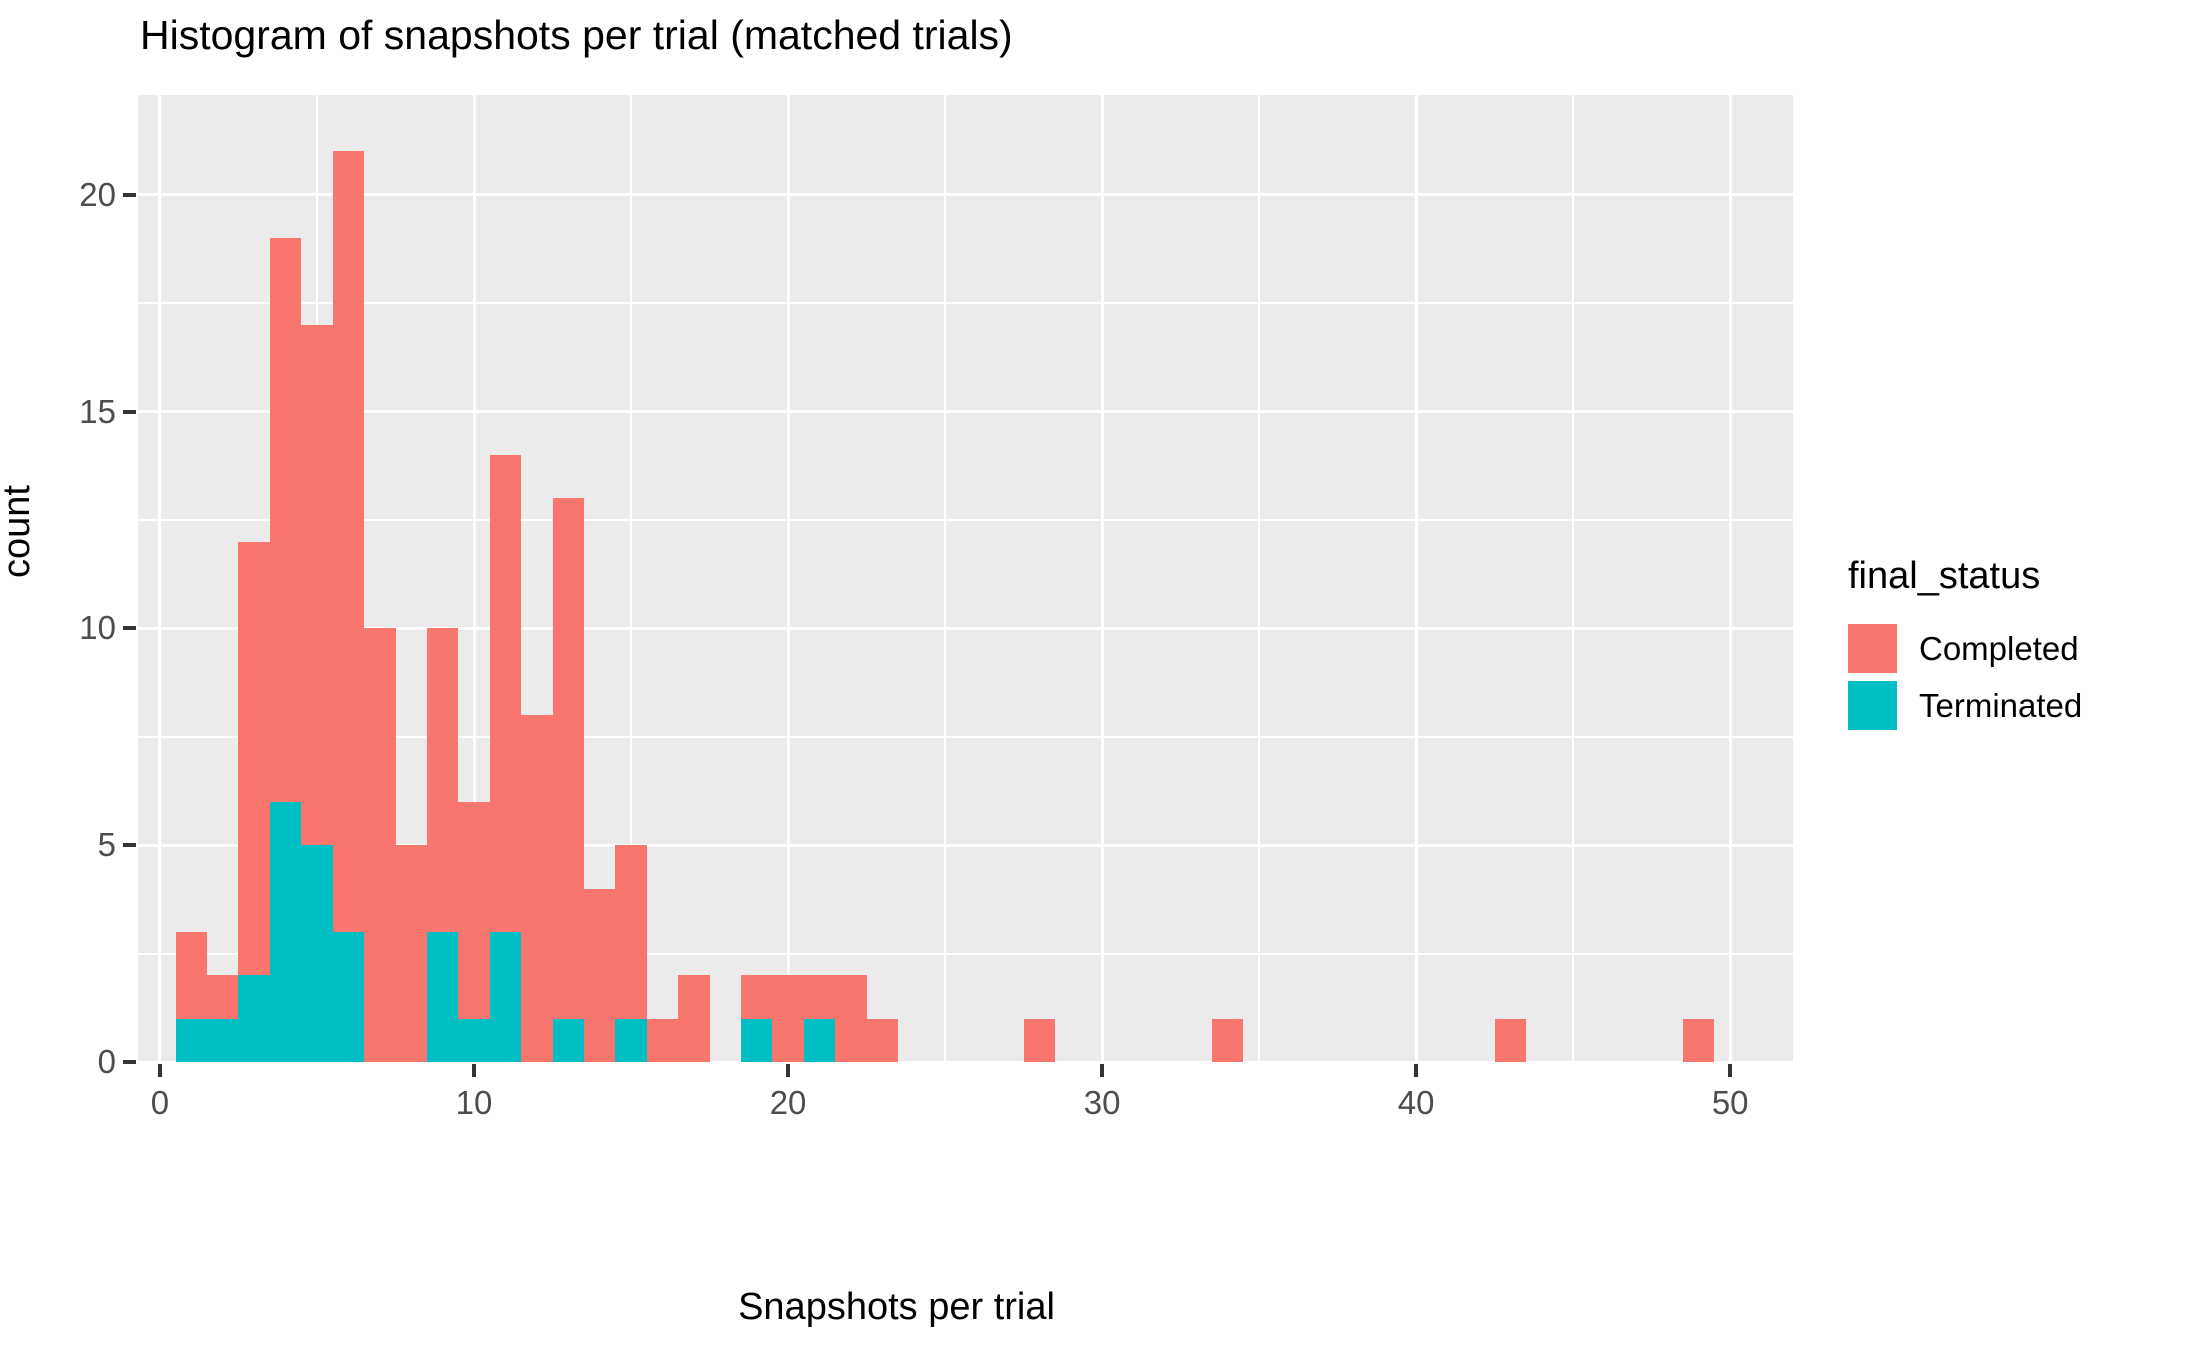 The image size is (2187, 1350). What do you see at coordinates (1965, 677) in the screenshot?
I see `legend-items: Completed Terminated` at bounding box center [1965, 677].